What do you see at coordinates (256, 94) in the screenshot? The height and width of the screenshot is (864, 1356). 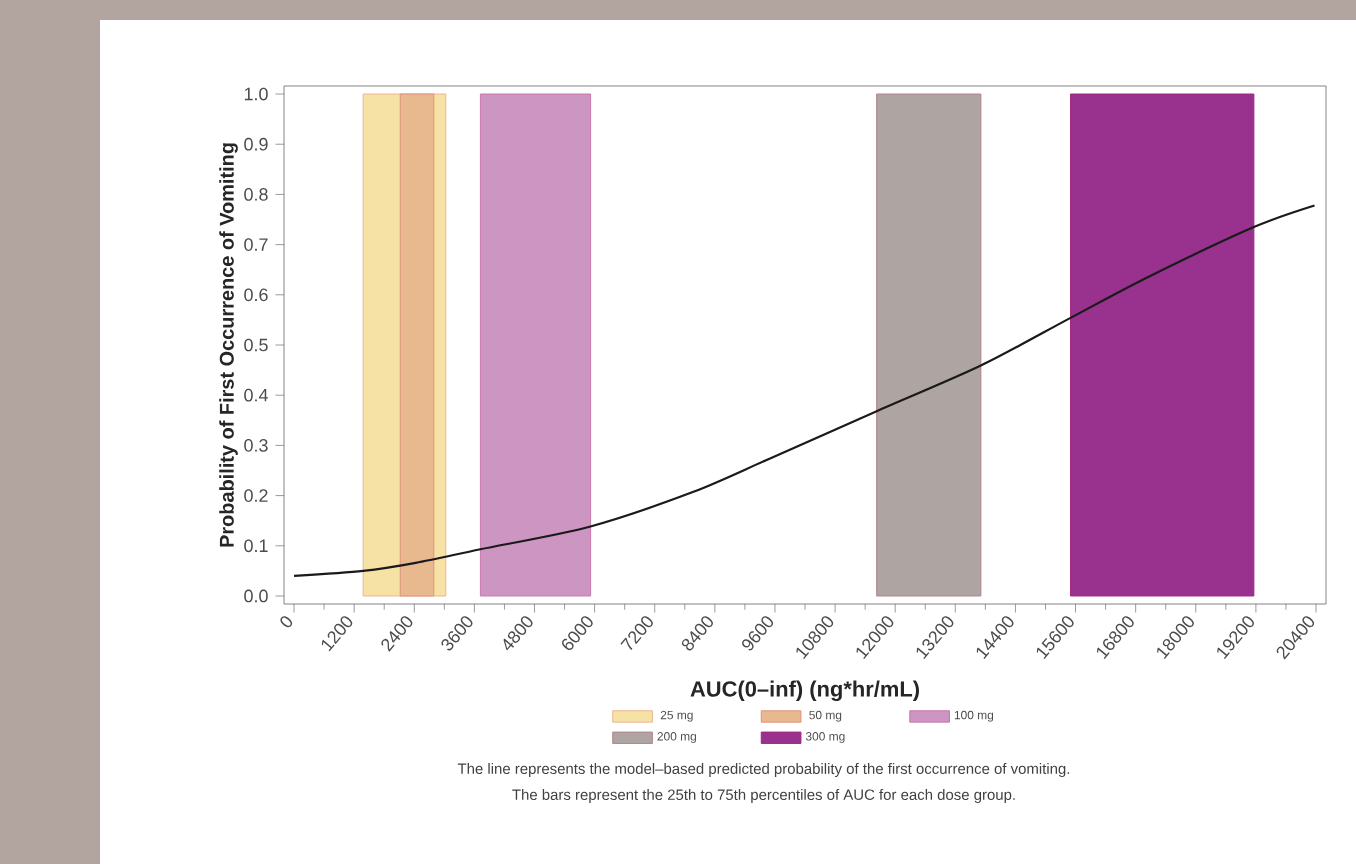 I see `y-tick-label: 1.0` at bounding box center [256, 94].